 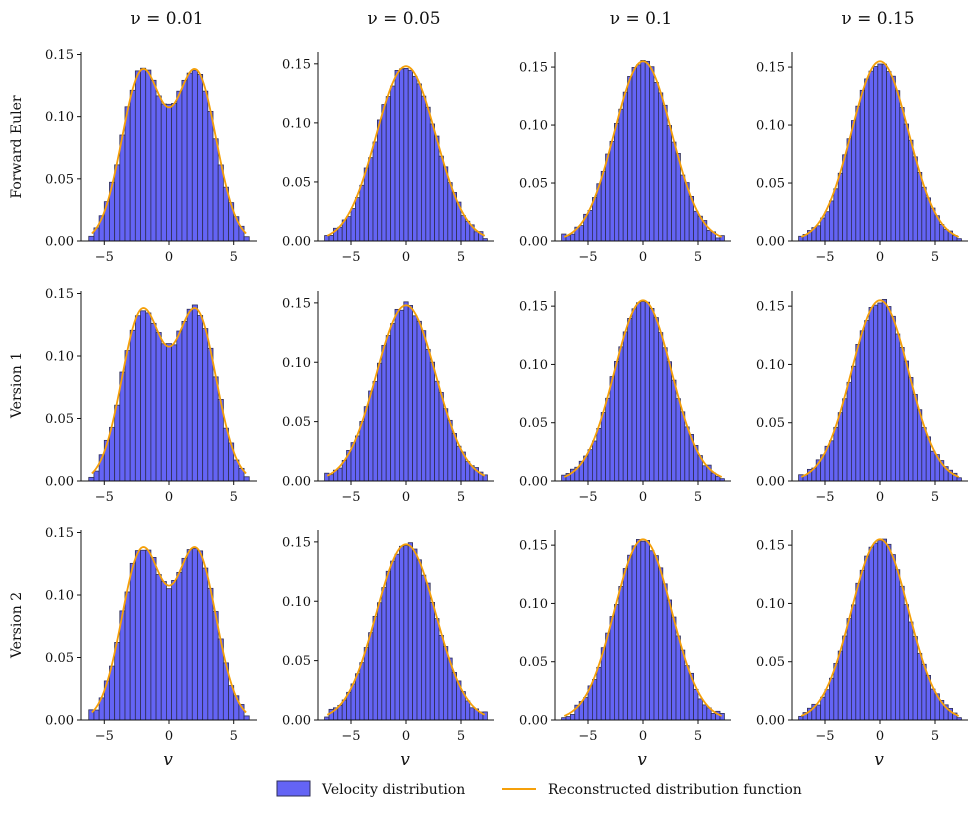 What do you see at coordinates (17, 147) in the screenshot?
I see `row-label-0: Forward Euler` at bounding box center [17, 147].